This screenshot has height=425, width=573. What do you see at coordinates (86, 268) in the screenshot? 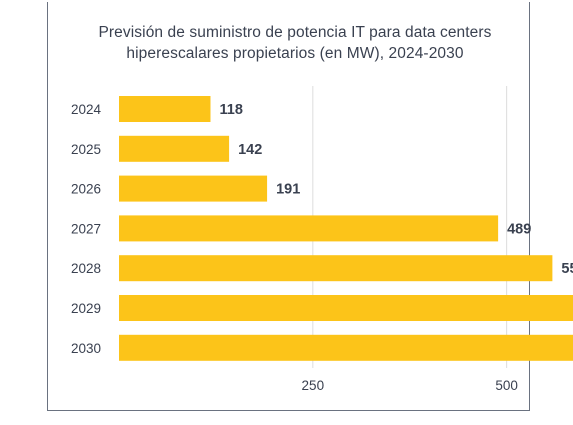
I see `y-tick-label: 2028` at bounding box center [86, 268].